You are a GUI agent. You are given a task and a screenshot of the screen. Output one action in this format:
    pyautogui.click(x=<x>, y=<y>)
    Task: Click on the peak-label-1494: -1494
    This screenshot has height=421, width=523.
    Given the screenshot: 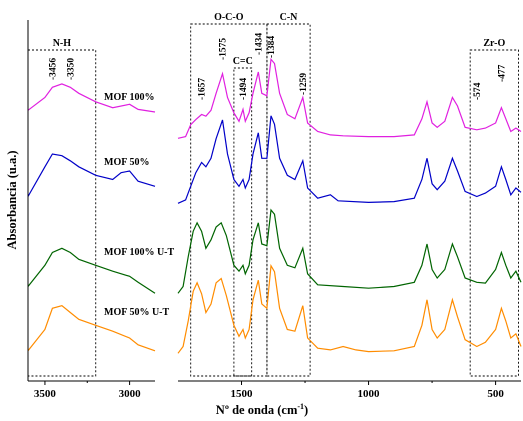 What is the action you would take?
    pyautogui.click(x=244, y=89)
    